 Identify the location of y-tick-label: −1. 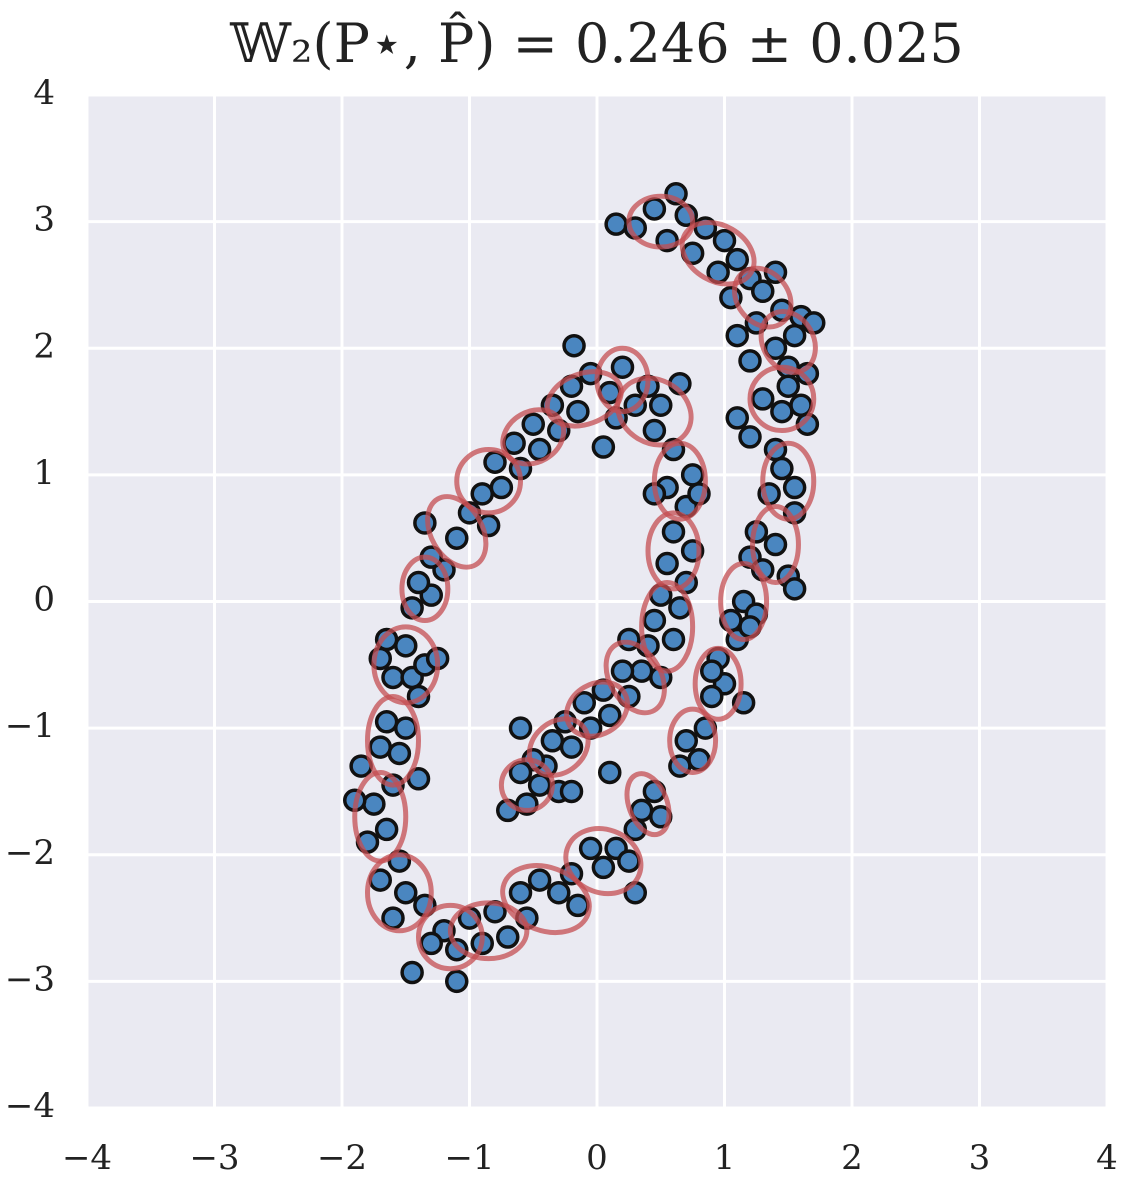
(30, 726).